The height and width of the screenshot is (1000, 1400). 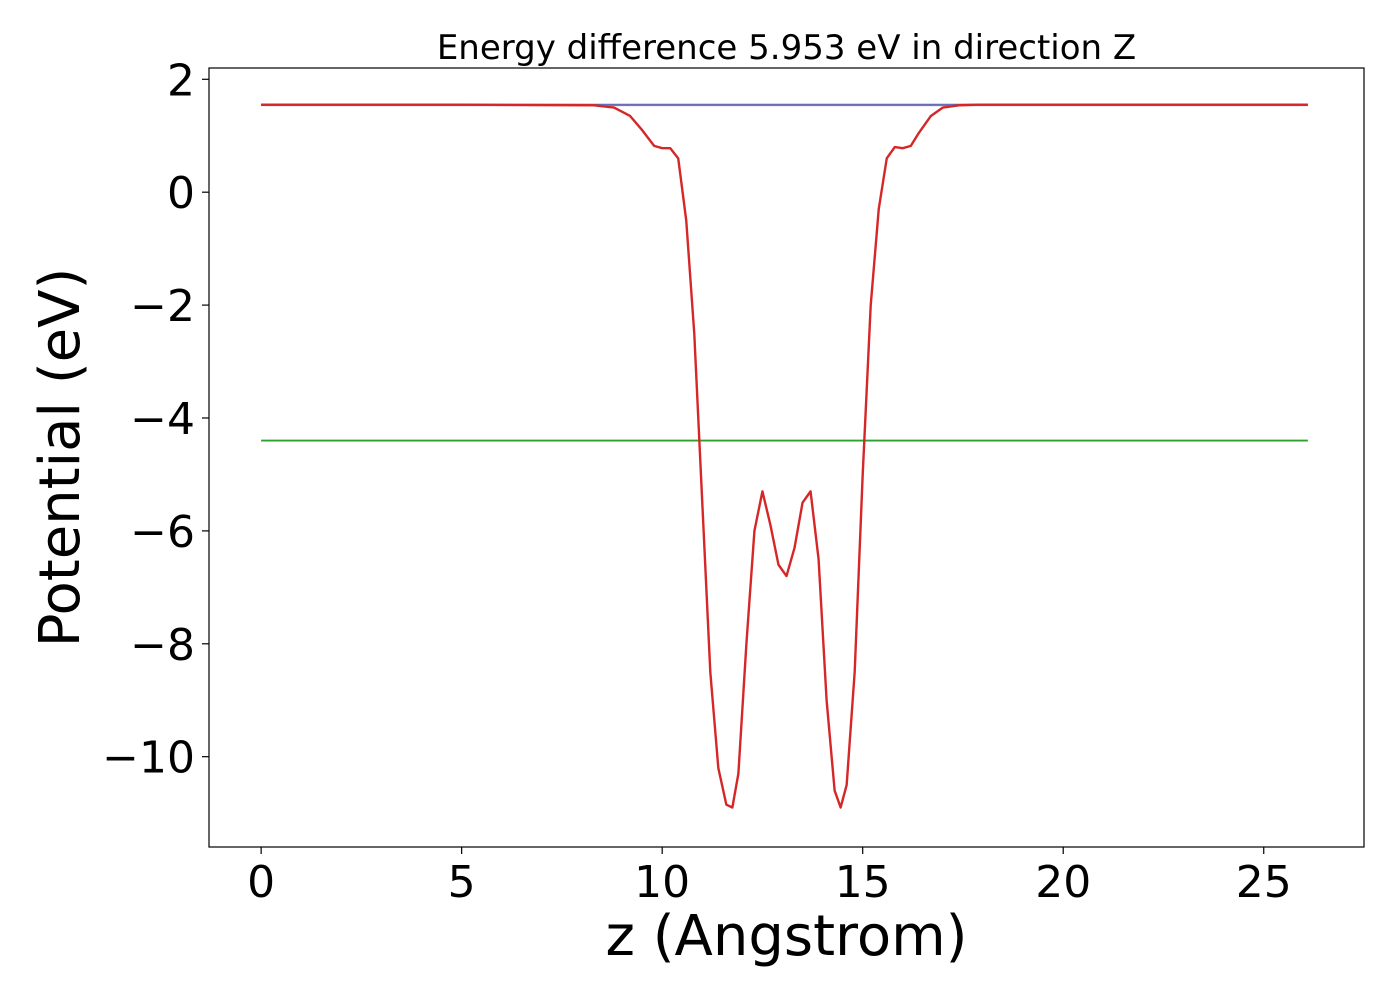 What do you see at coordinates (181, 80) in the screenshot?
I see `y-tick-label: 2` at bounding box center [181, 80].